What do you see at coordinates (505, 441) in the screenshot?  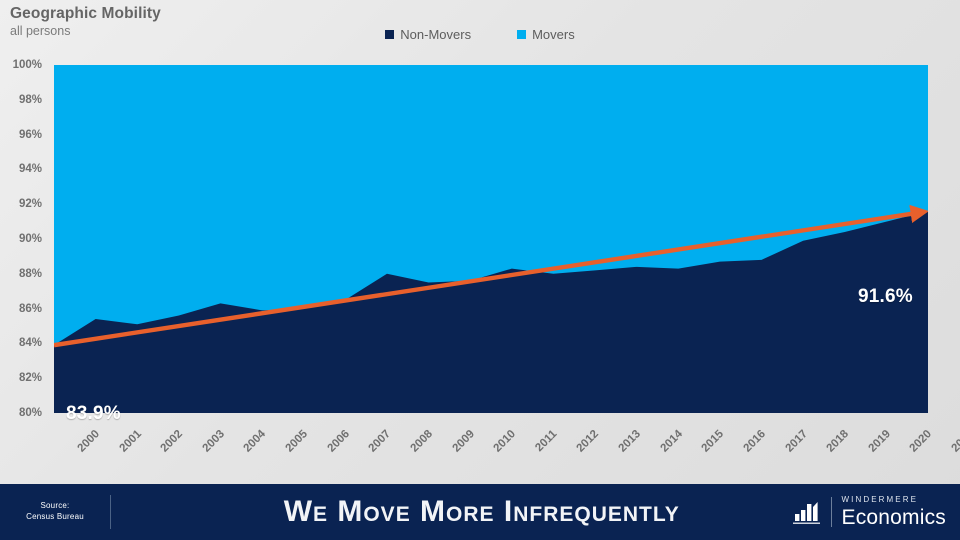 I see `x-axis-tick-label: 2010` at bounding box center [505, 441].